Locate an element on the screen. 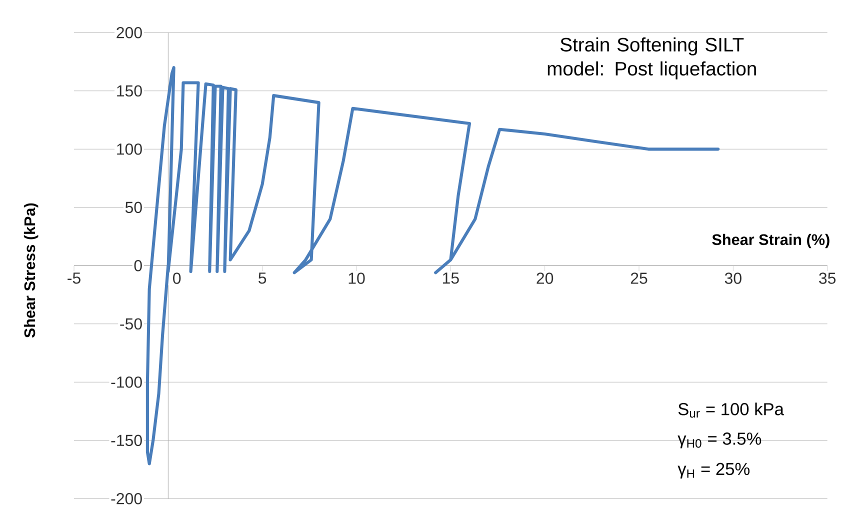  annotation: γ$_{H0}$ = 3.5% is located at coordinates (720, 440).